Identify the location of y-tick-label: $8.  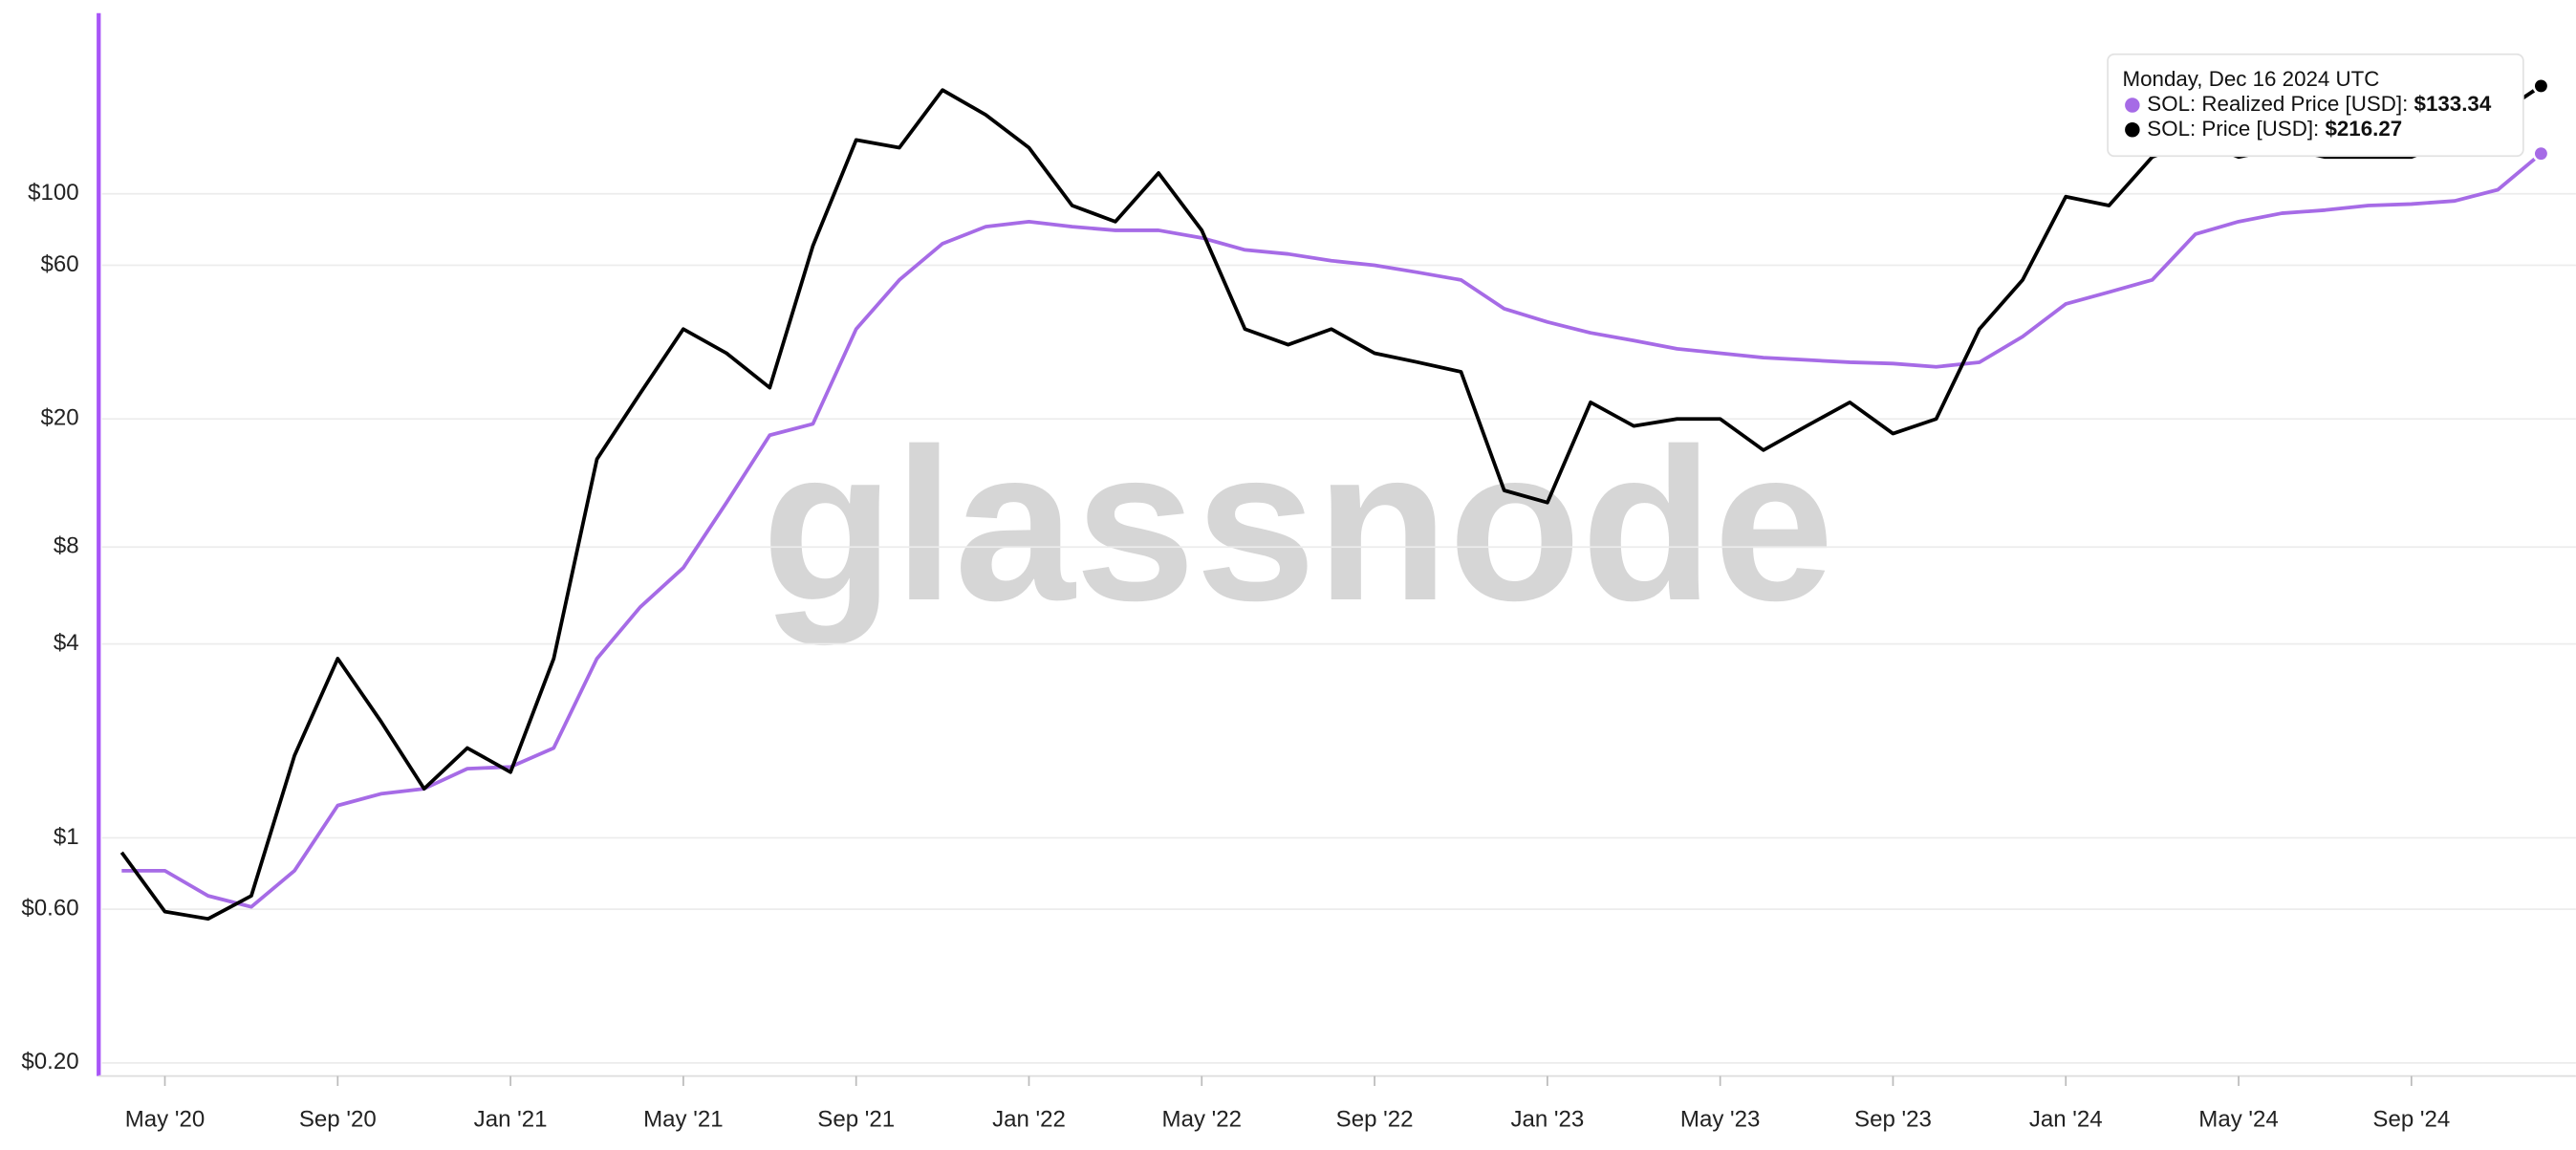
(66, 546).